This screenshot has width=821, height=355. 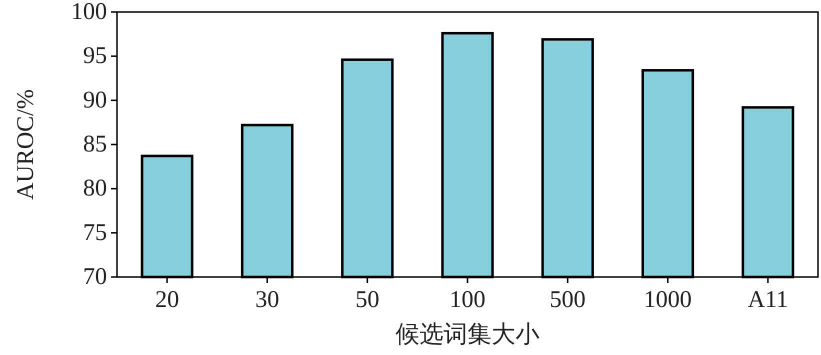 I want to click on x-tick-label: 100, so click(x=468, y=300).